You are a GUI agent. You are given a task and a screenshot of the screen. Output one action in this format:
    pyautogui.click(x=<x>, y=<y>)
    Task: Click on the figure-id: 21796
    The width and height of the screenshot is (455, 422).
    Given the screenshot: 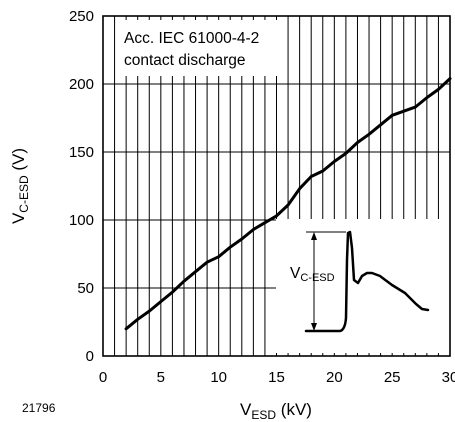 What is the action you would take?
    pyautogui.click(x=39, y=408)
    